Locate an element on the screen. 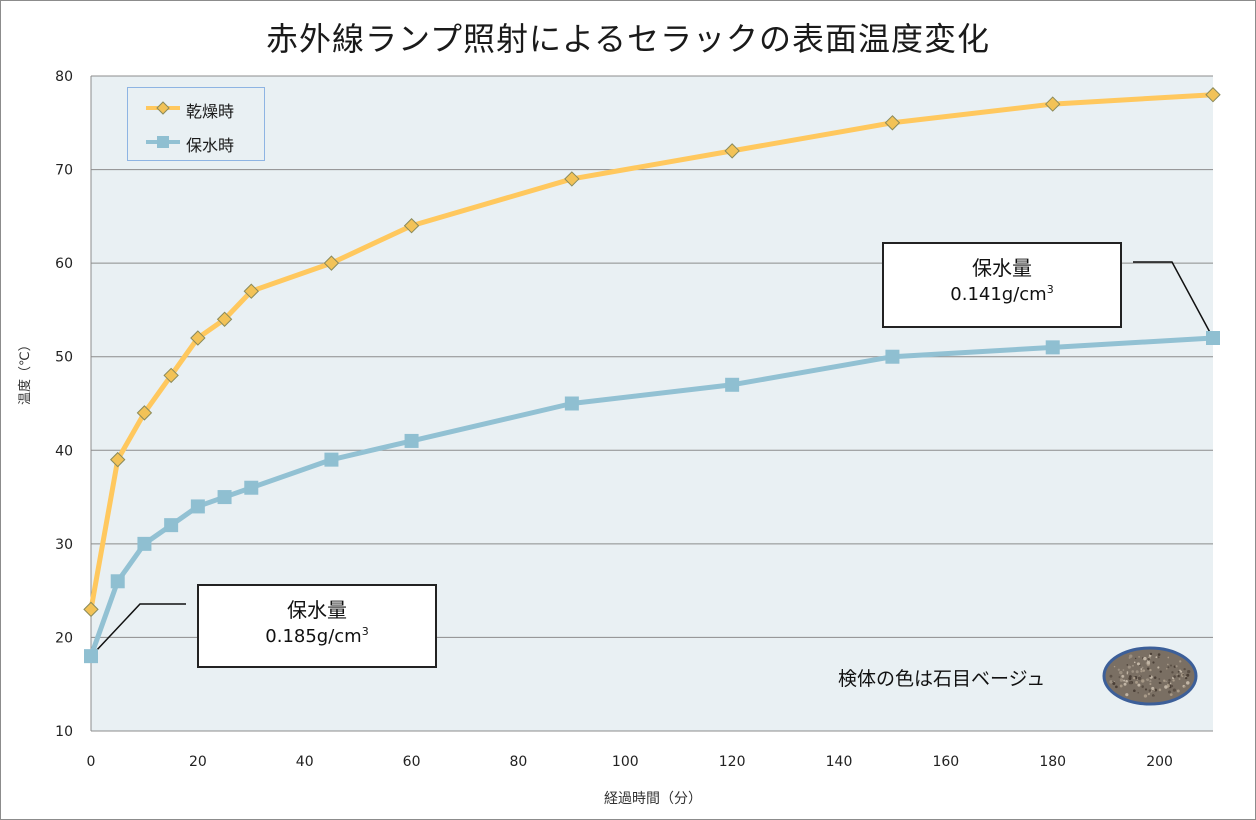 This screenshot has height=820, width=1256. y-tick-label: 20 is located at coordinates (64, 638).